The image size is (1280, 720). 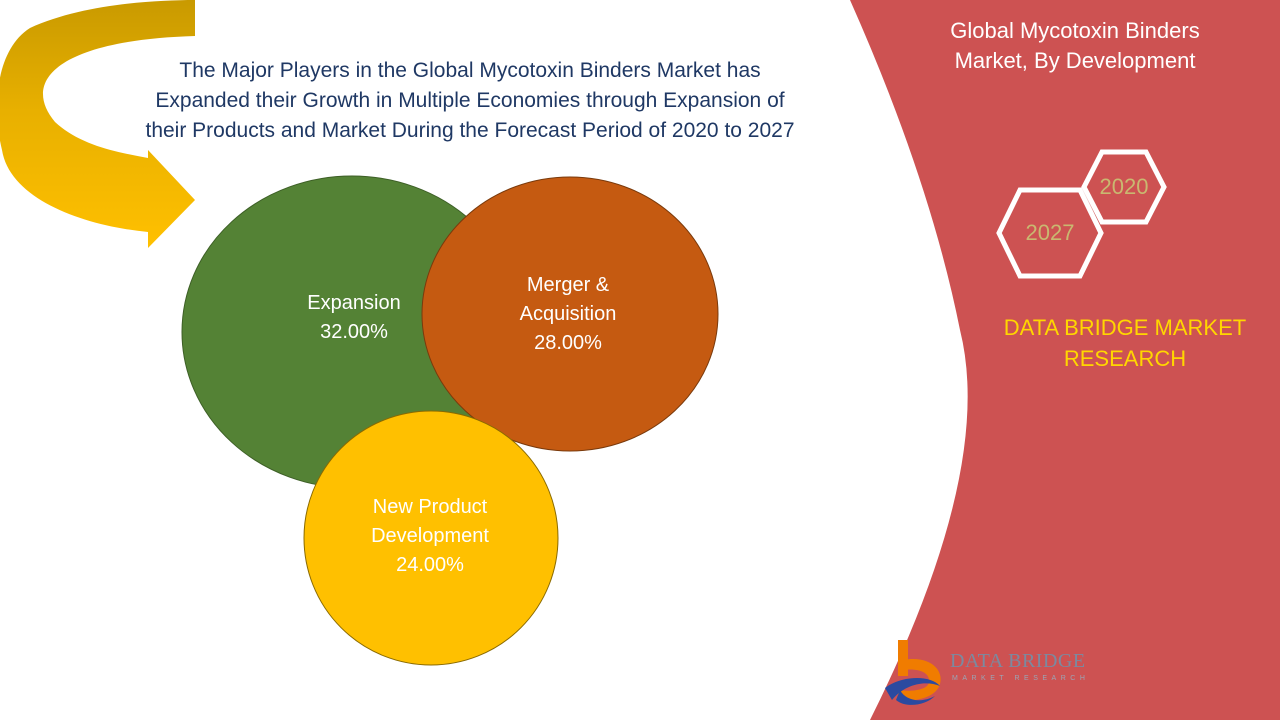 I want to click on company-name: DATA BRIDGE MARKET RESEARCH, so click(x=1125, y=343).